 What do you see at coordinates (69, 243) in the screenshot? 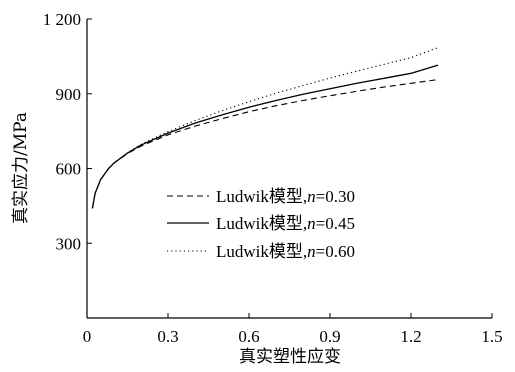
I see `y-tick-label: 300` at bounding box center [69, 243].